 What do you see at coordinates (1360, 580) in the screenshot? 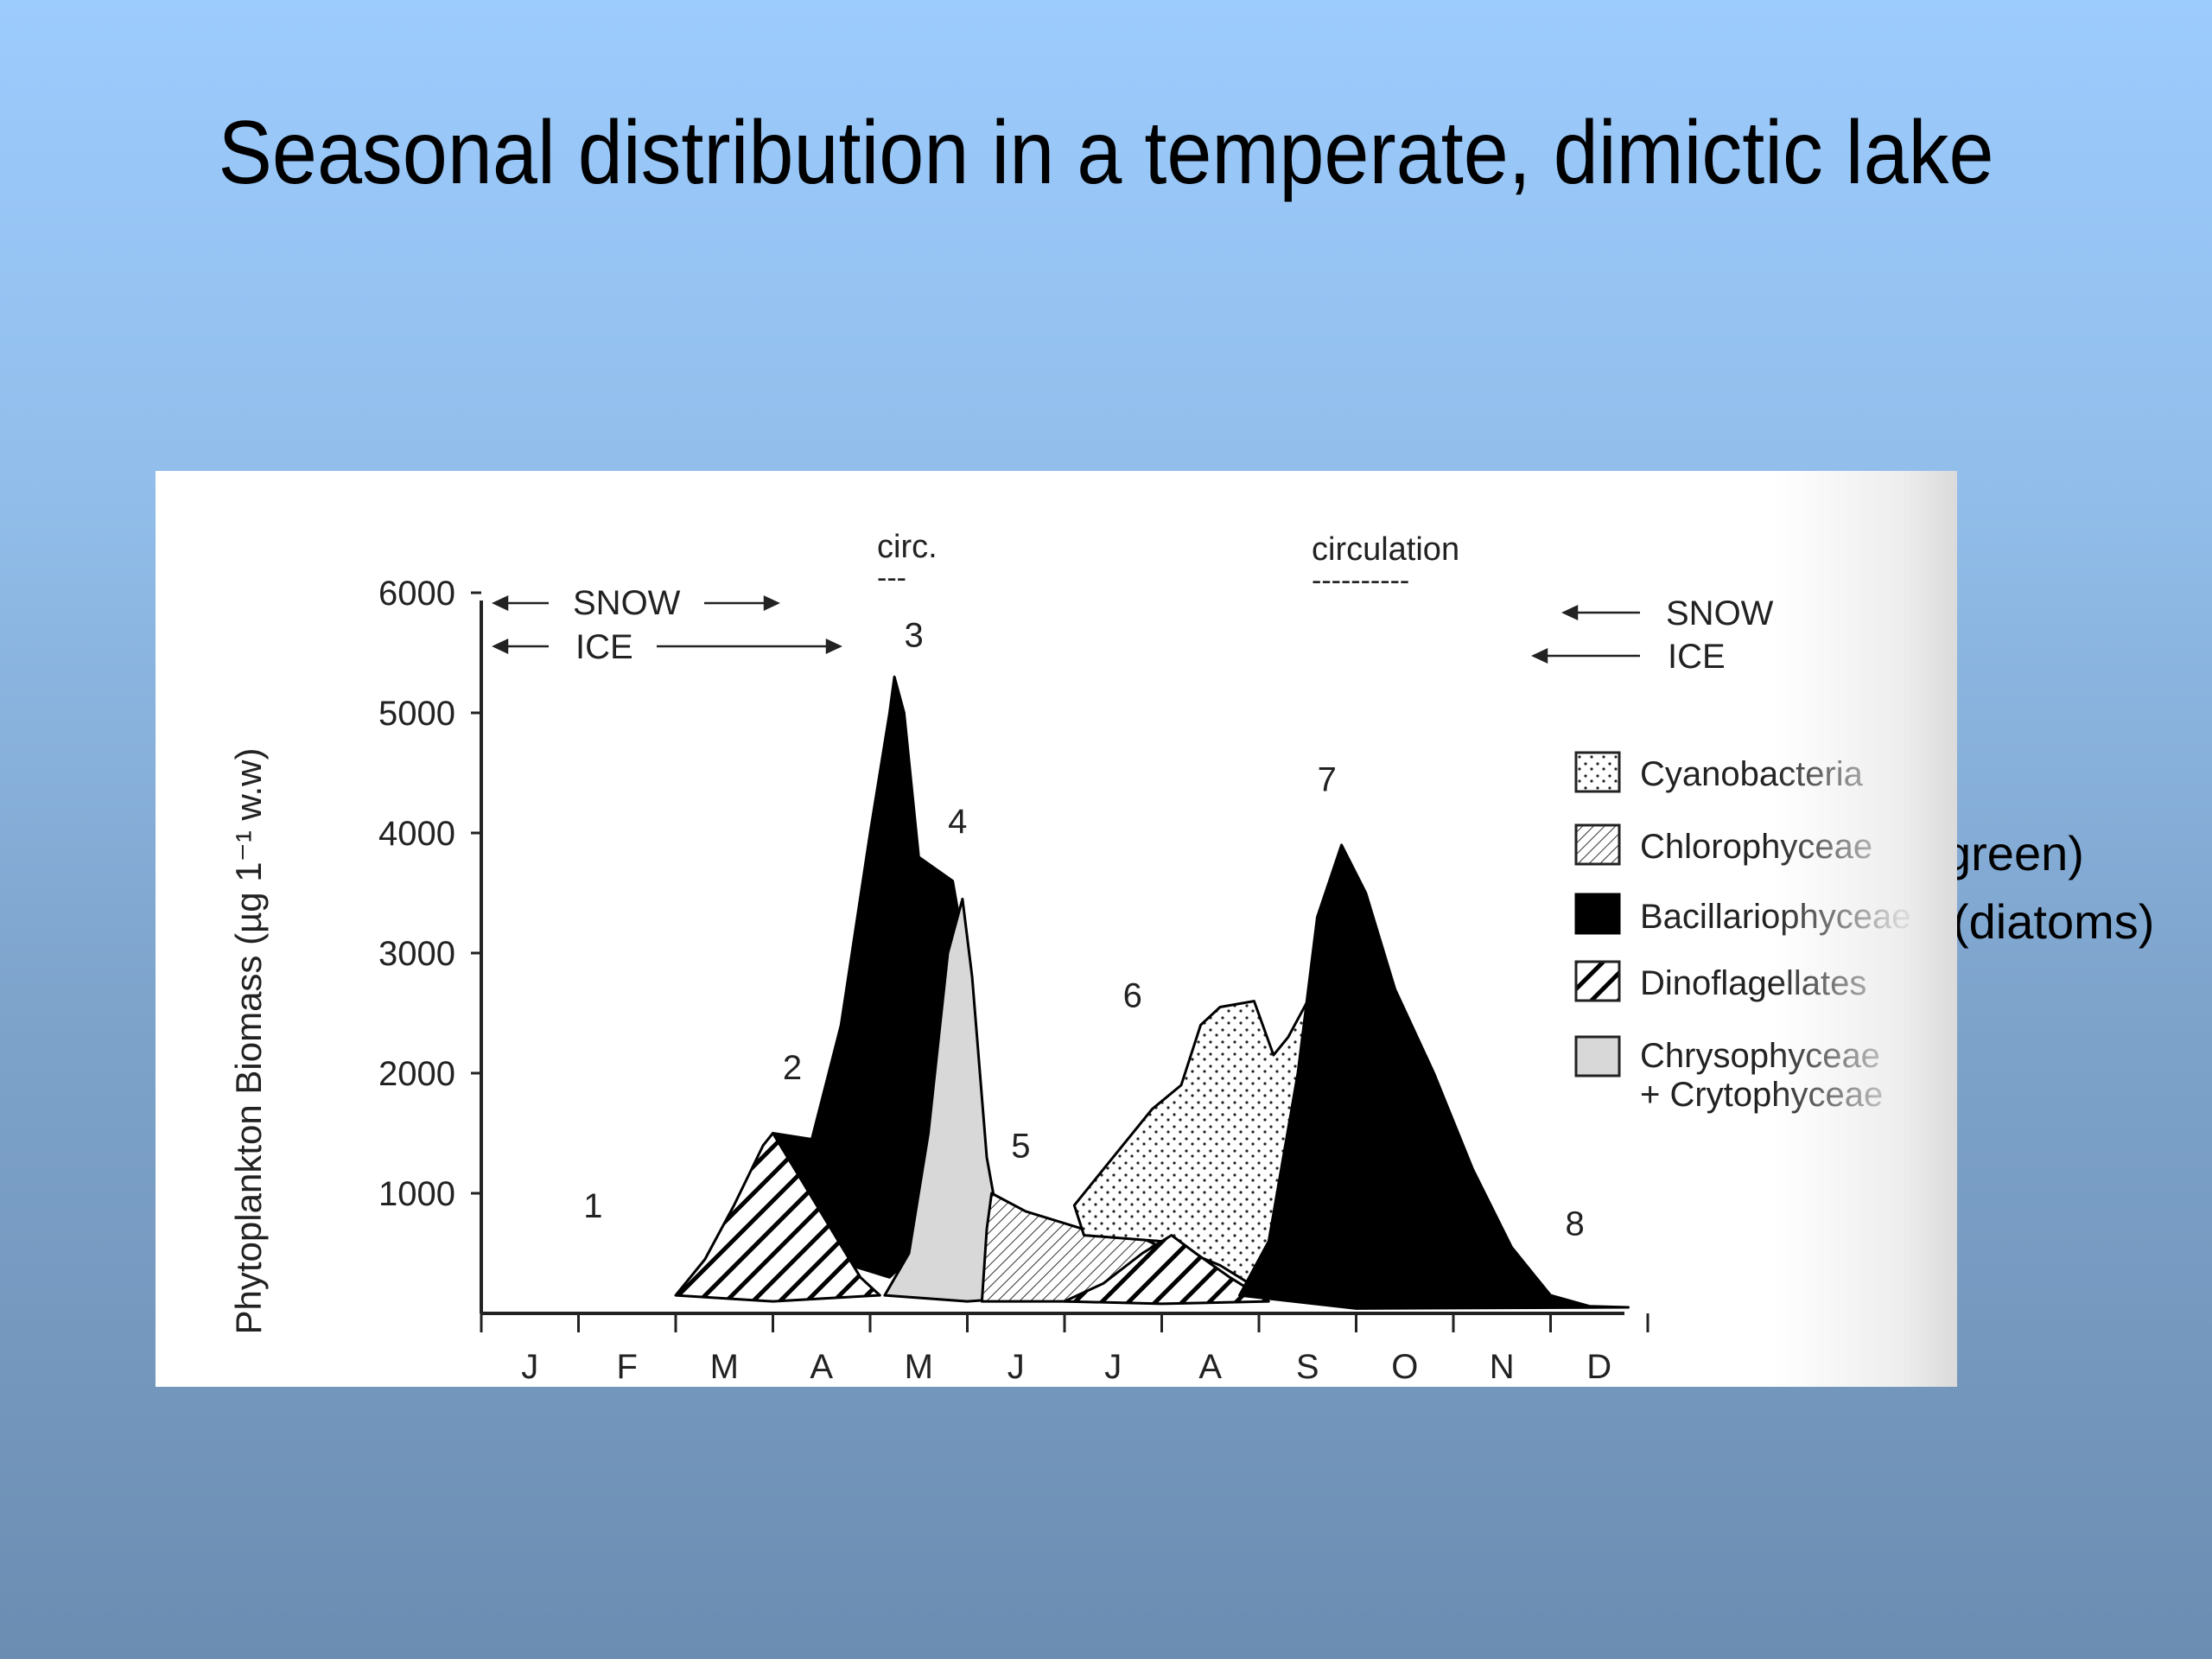
I see `circ-dash-late: ----------` at bounding box center [1360, 580].